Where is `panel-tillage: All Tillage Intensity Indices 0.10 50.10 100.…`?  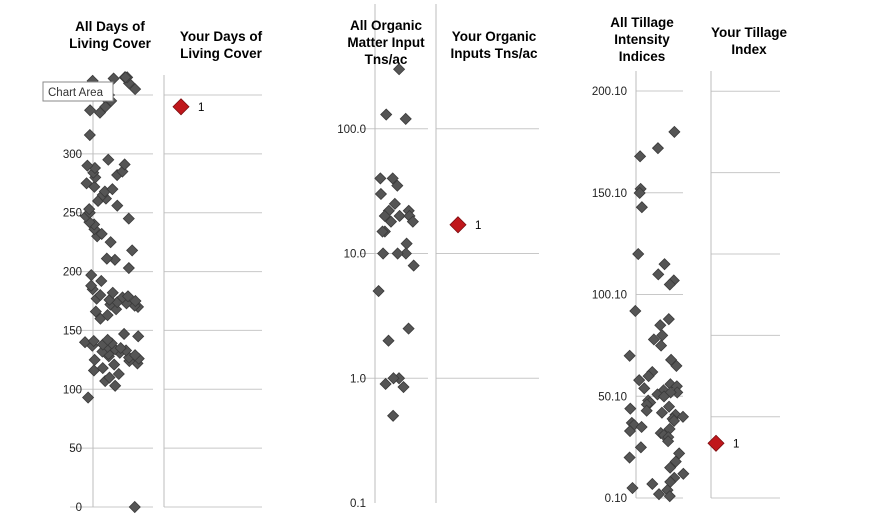 panel-tillage: All Tillage Intensity Indices 0.10 50.10 100.… is located at coordinates (641, 260).